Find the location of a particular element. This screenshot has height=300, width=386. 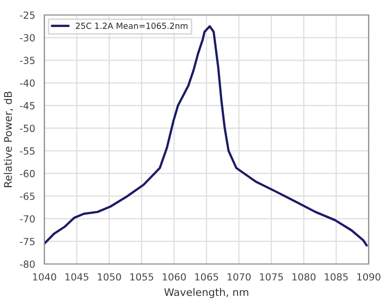

x-tick-label: 1050 is located at coordinates (109, 277).